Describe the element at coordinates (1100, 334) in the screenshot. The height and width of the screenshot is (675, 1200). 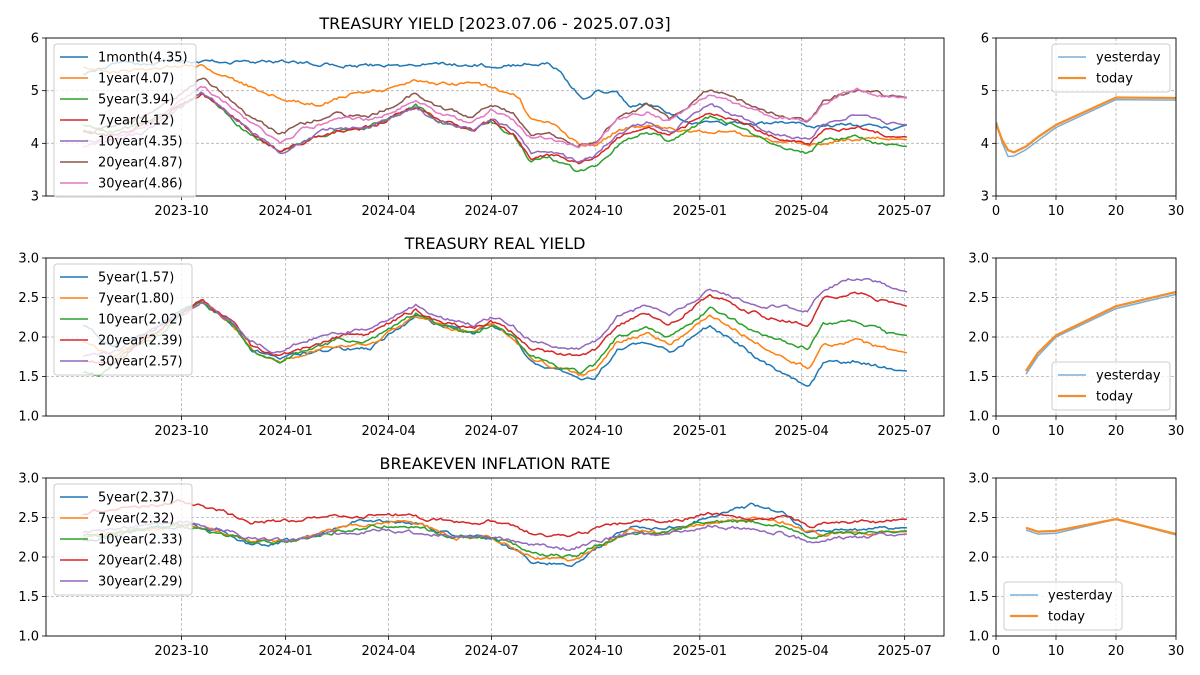
I see `series-line-yesterday` at that location.